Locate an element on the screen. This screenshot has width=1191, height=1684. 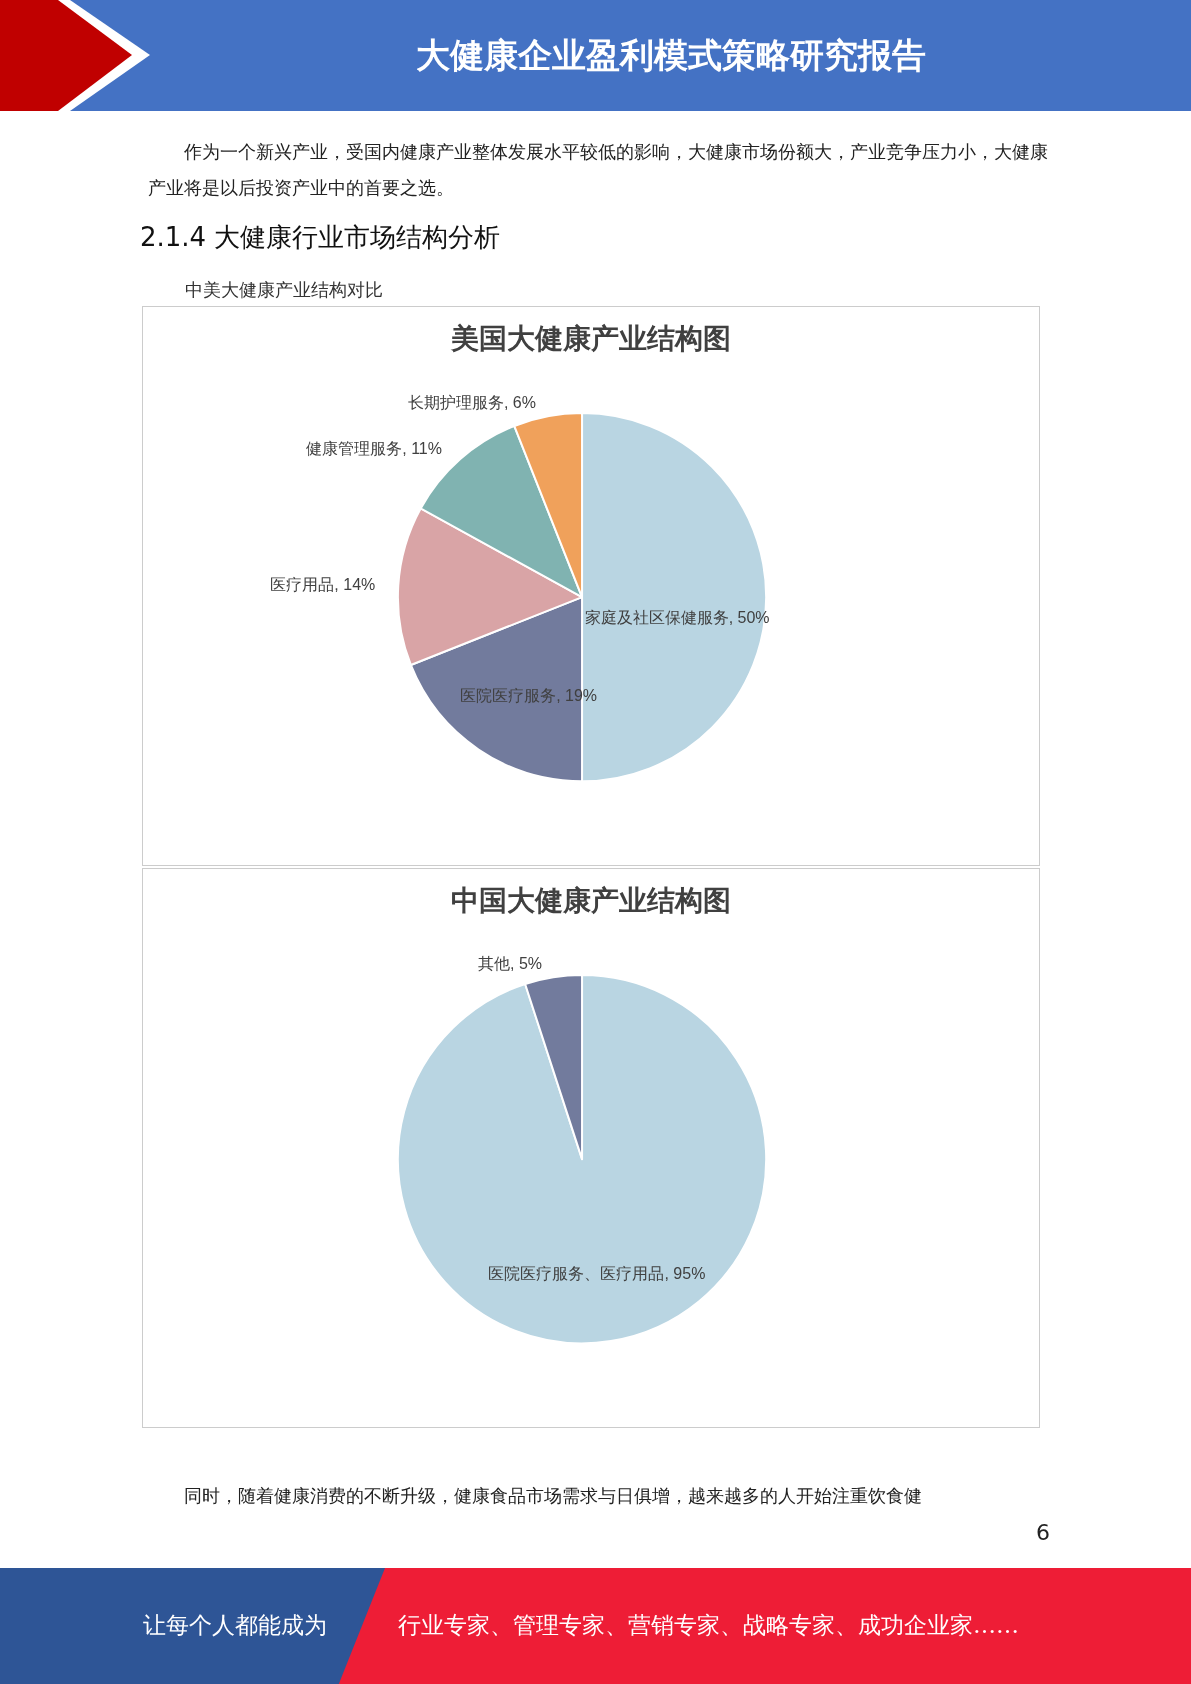
text: 中美大健康产业结构对比 is located at coordinates (284, 290).